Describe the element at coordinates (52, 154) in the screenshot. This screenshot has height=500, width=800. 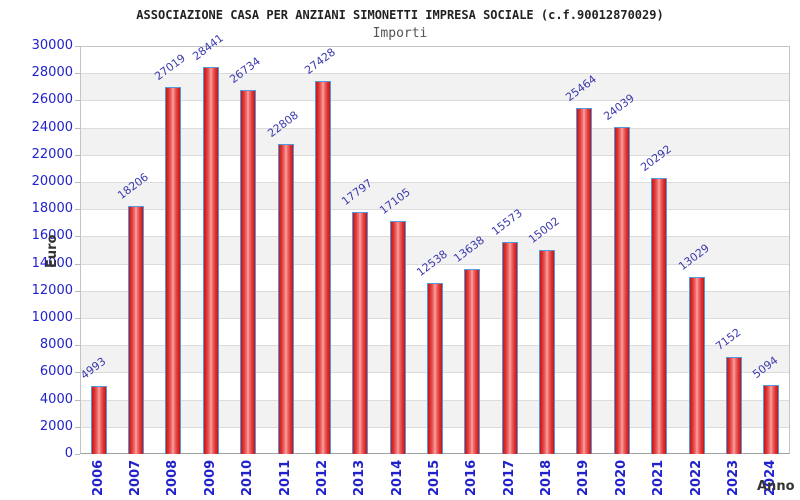
I see `y-tick-label: 22000` at that location.